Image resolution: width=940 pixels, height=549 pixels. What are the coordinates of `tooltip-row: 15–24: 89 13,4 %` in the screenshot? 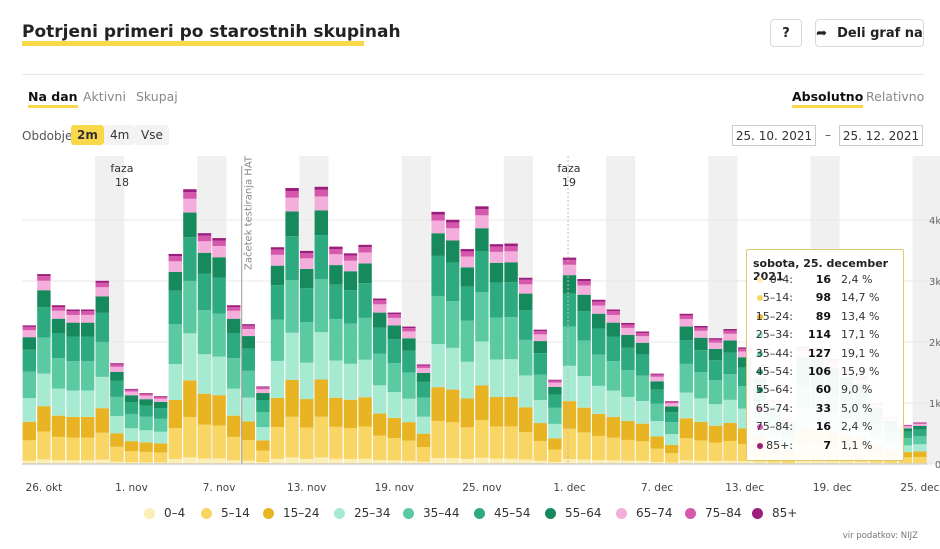 It's located at (826, 318).